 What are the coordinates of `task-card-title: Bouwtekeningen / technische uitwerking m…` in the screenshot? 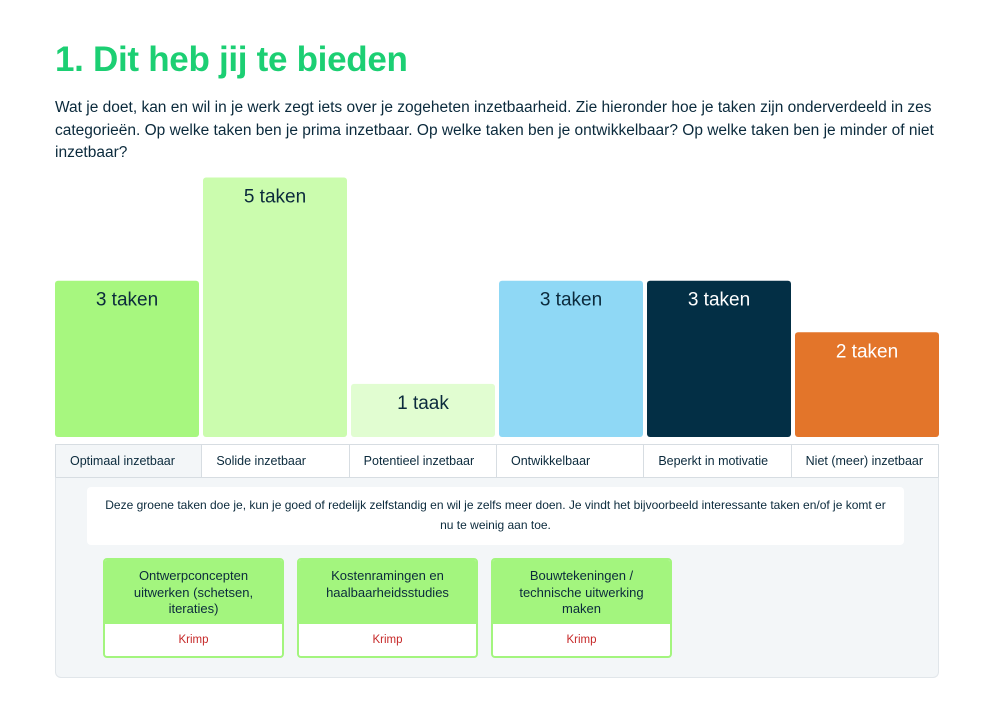 It's located at (581, 592).